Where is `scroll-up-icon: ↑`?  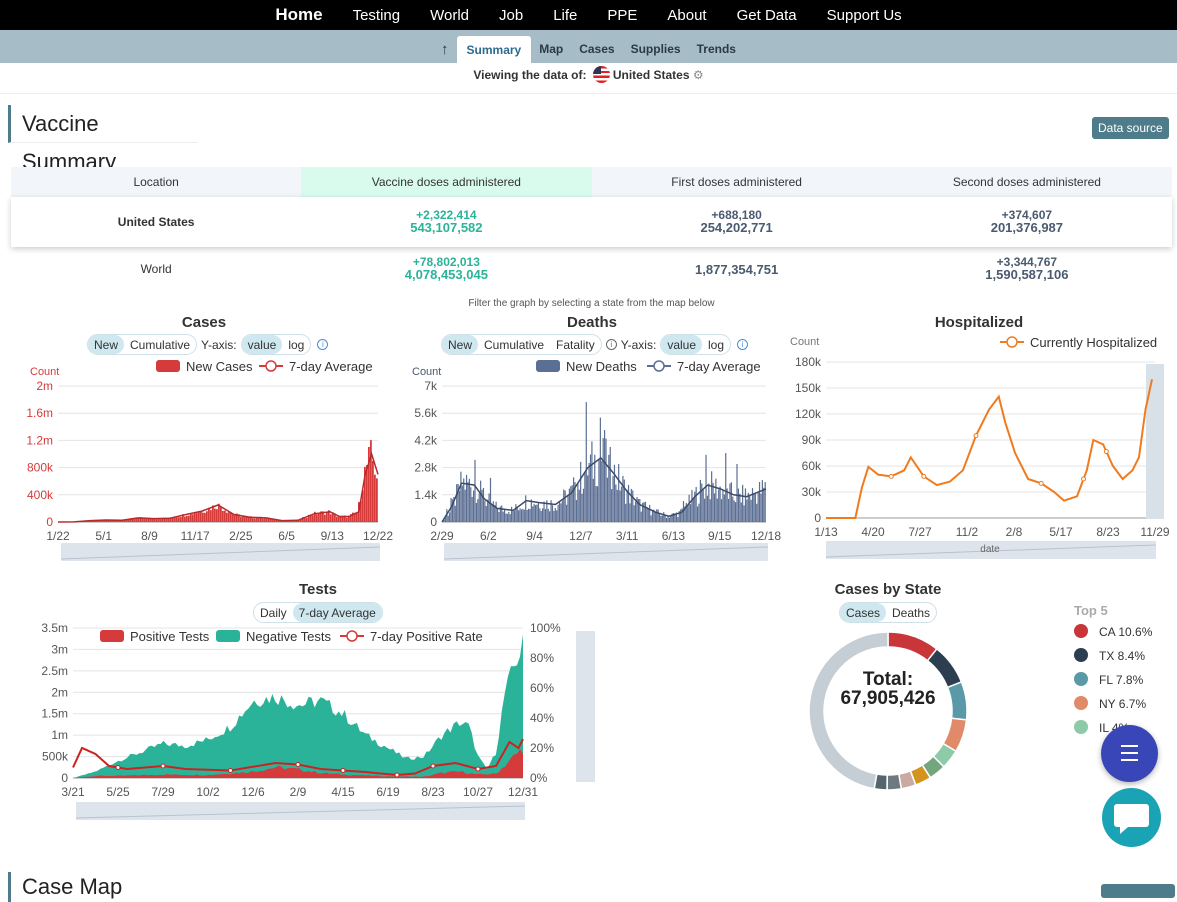
scroll-up-icon: ↑ is located at coordinates (445, 52).